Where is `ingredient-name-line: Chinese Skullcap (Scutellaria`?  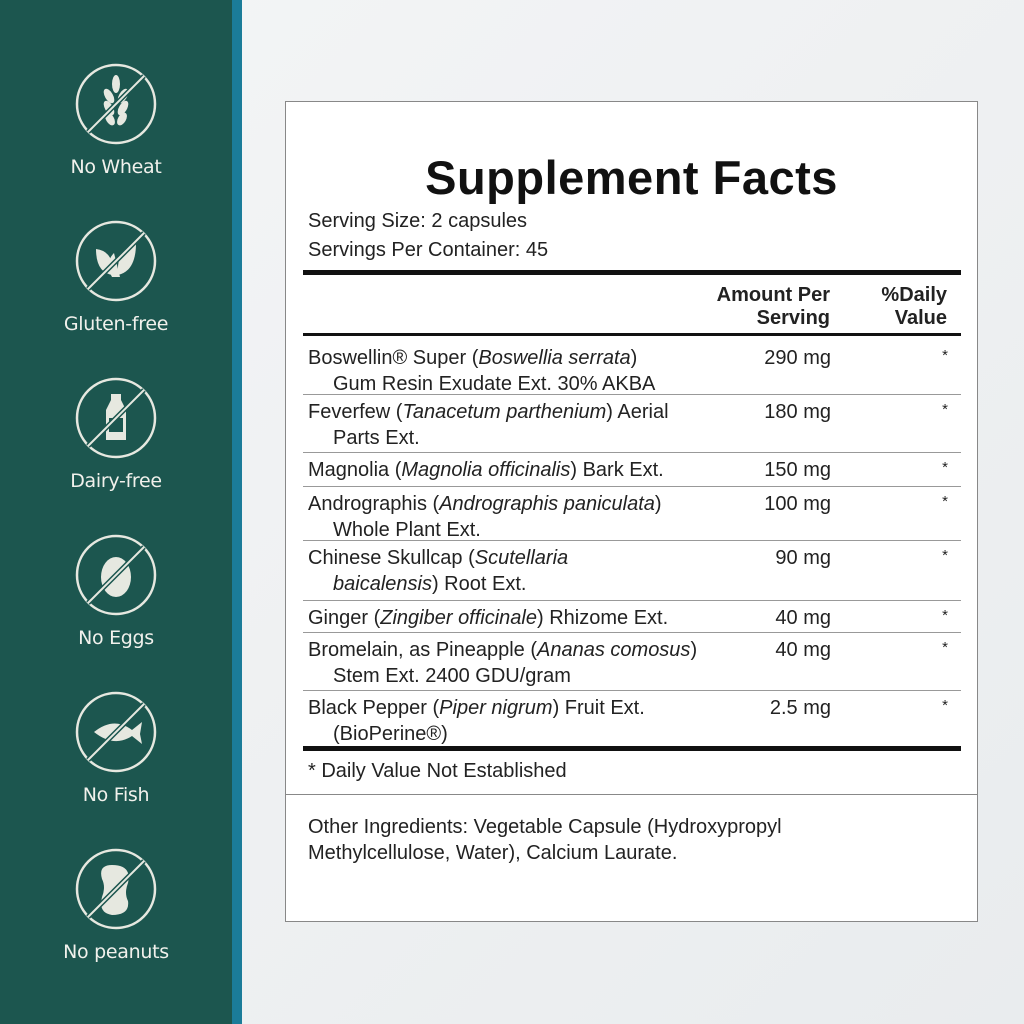
ingredient-name-line: Chinese Skullcap (Scutellaria is located at coordinates (438, 558).